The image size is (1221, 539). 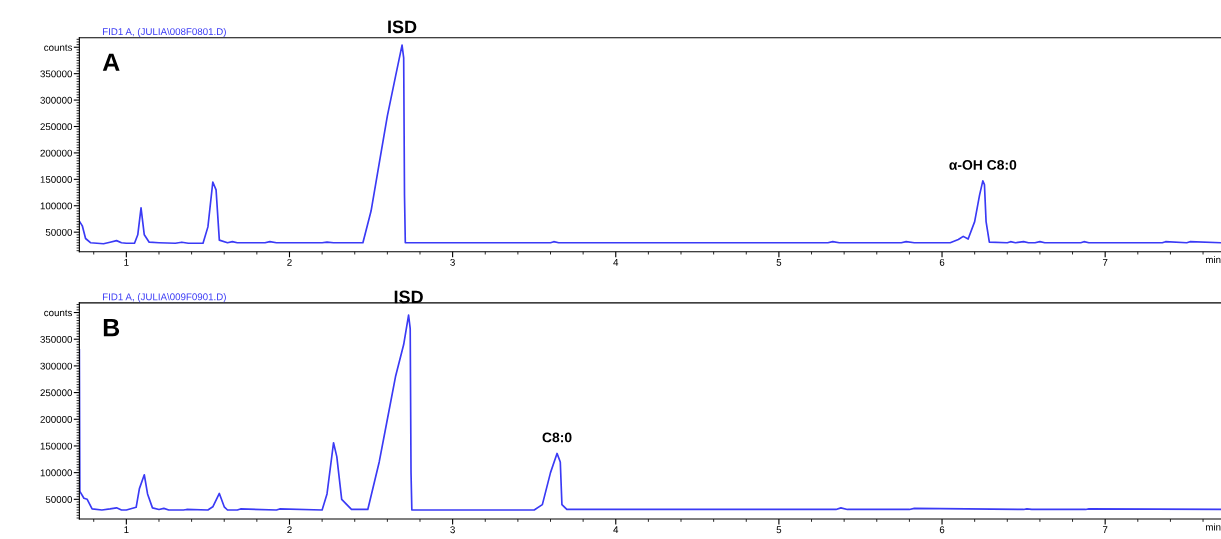 I want to click on annotation: C8:0, so click(x=557, y=437).